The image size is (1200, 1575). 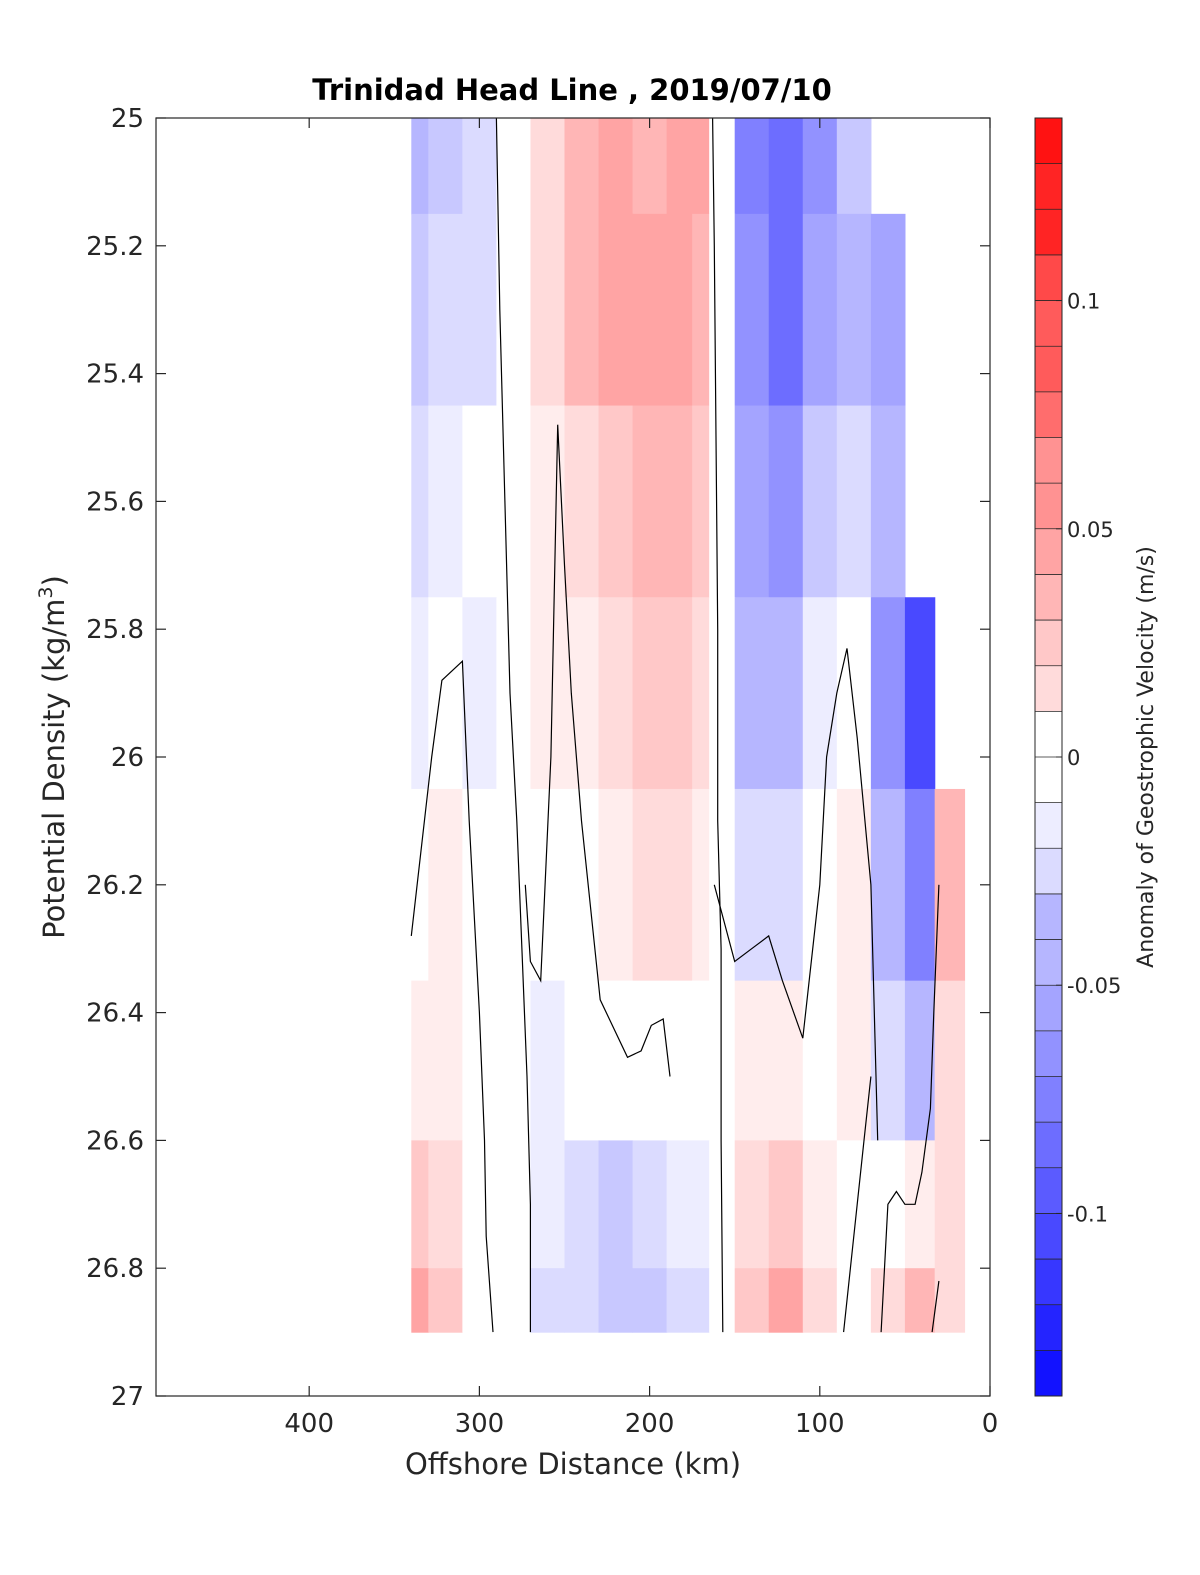 What do you see at coordinates (127, 119) in the screenshot?
I see `y-tick-label: 25` at bounding box center [127, 119].